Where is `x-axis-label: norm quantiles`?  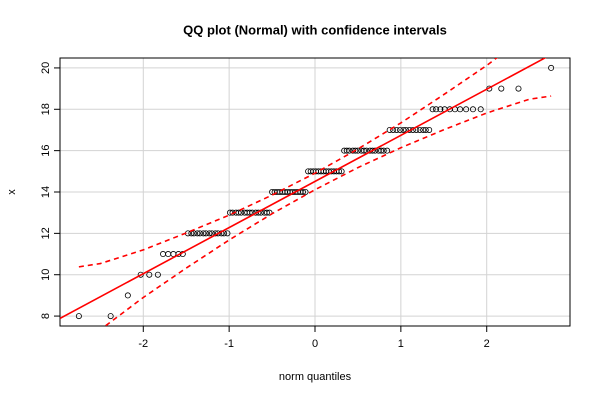
x-axis-label: norm quantiles is located at coordinates (315, 377).